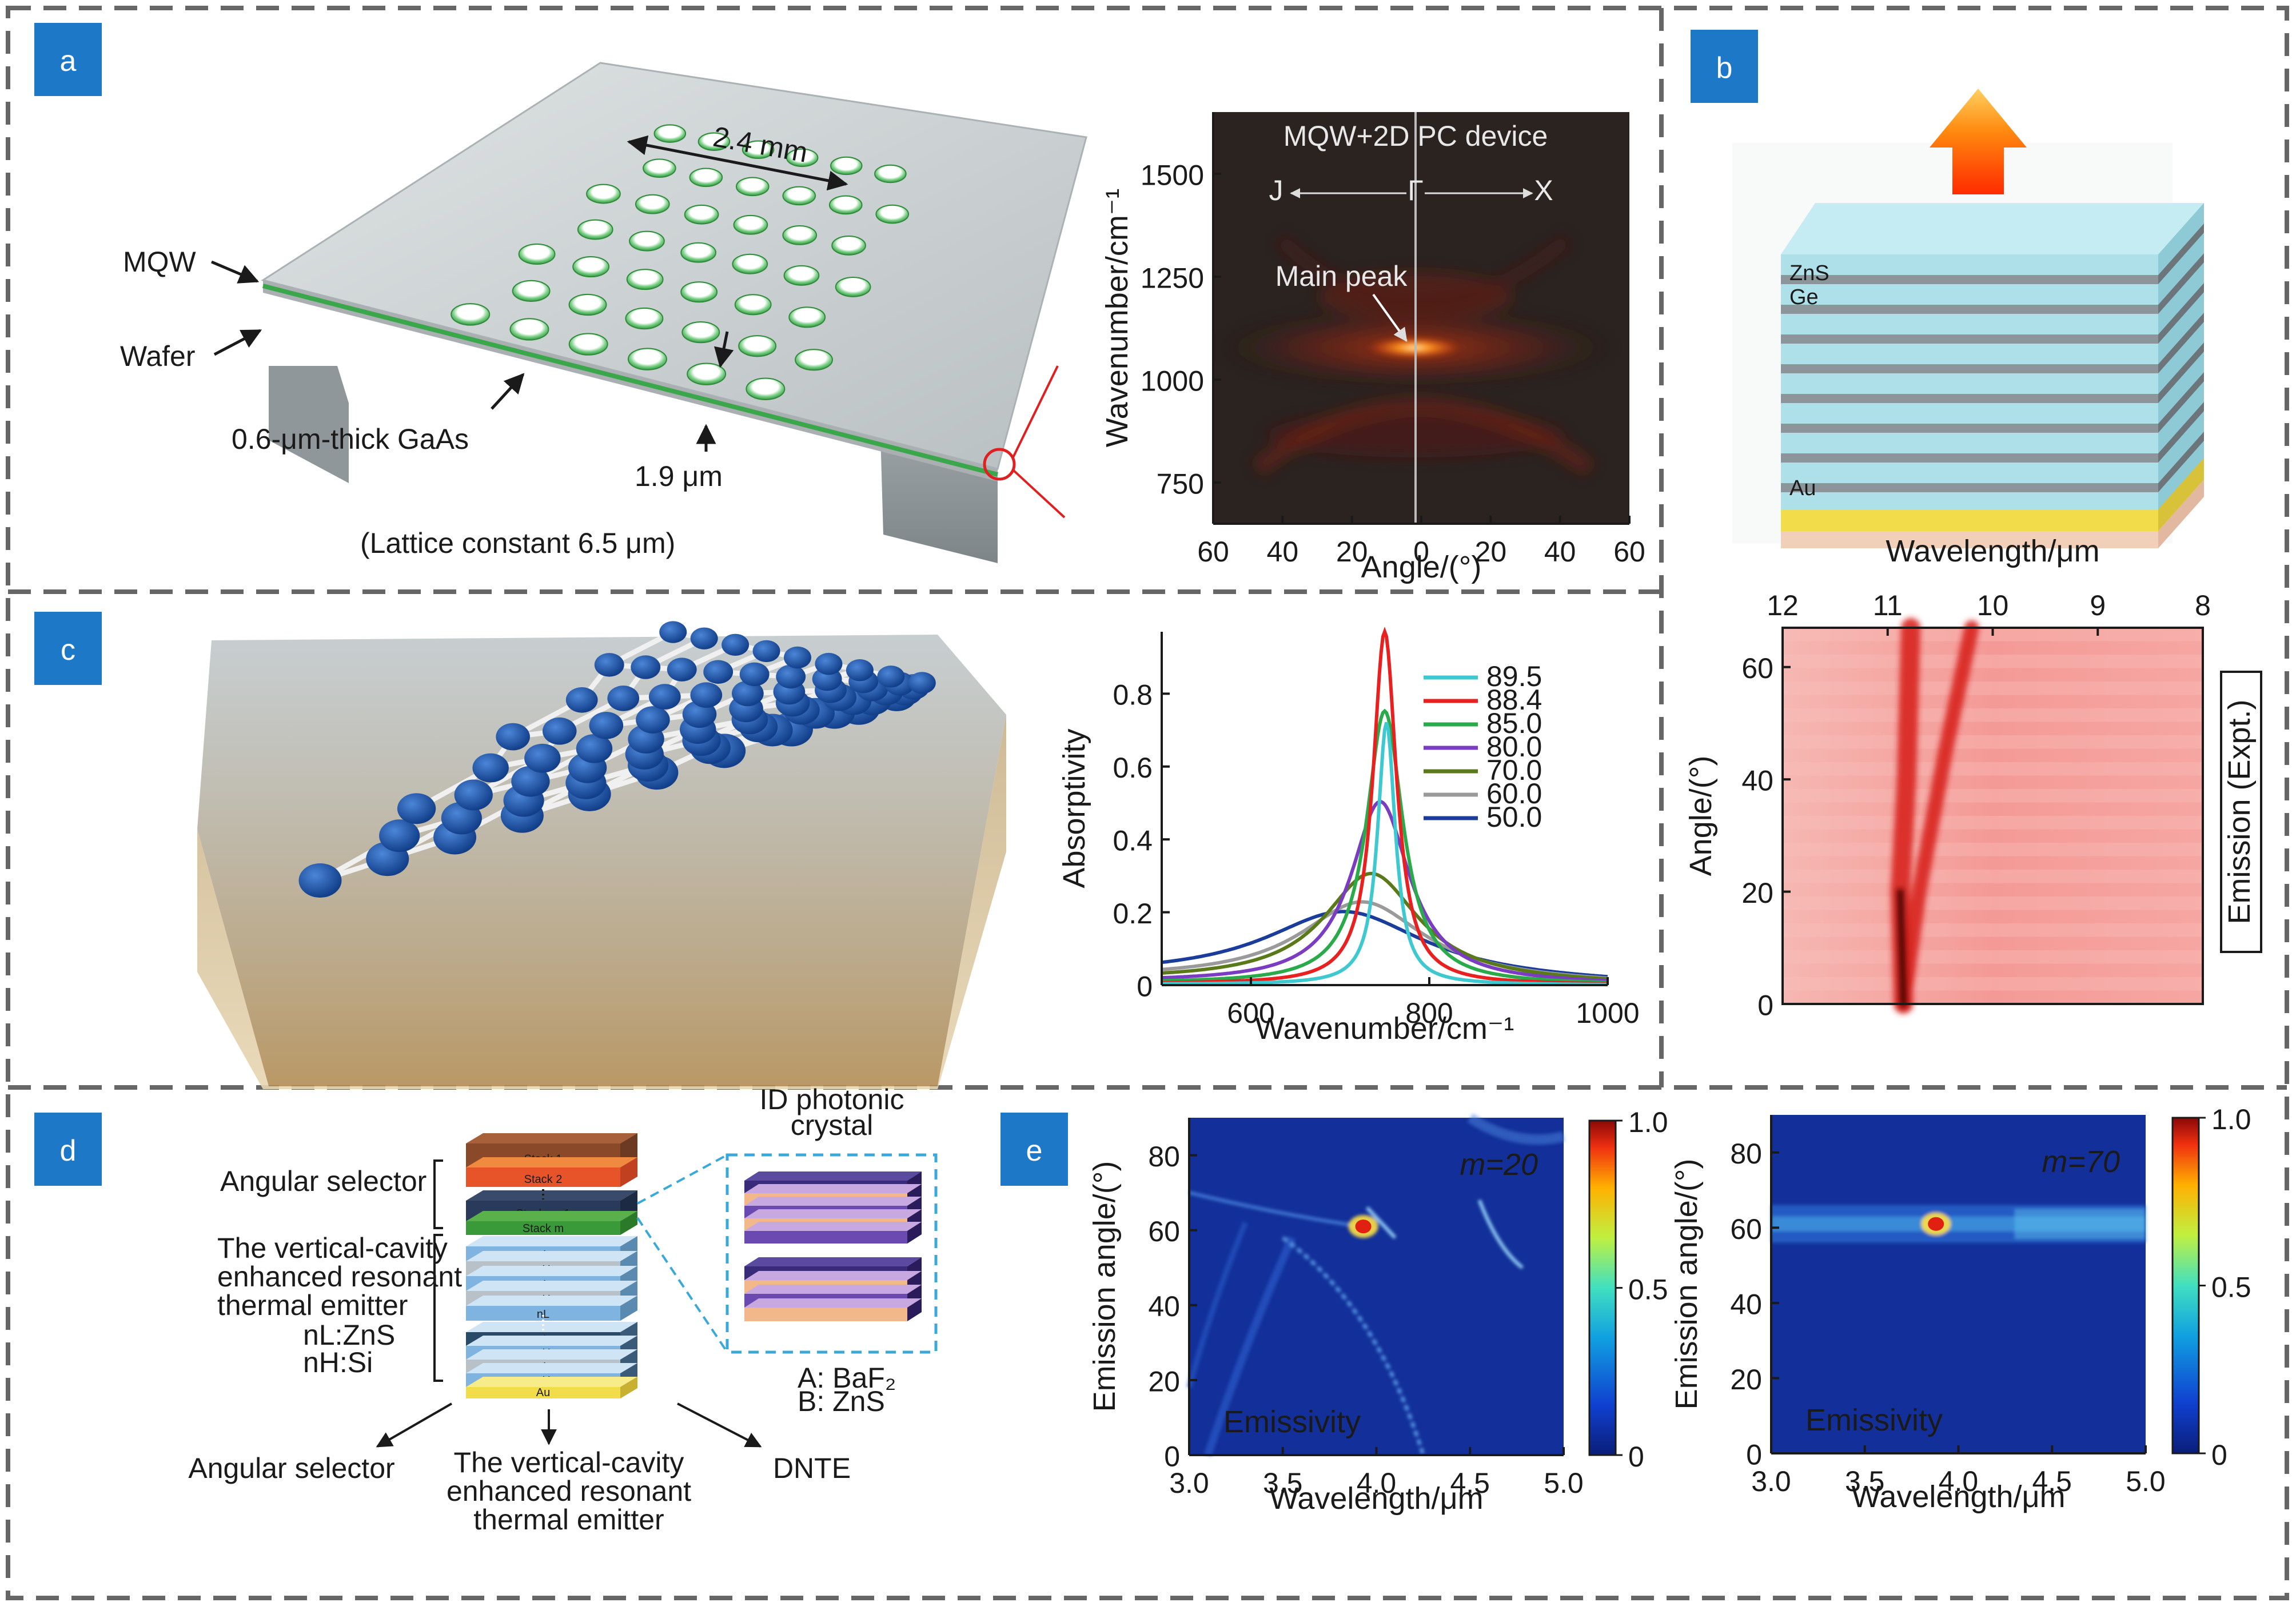 Image resolution: width=2296 pixels, height=1606 pixels. I want to click on pc-a-label: A: BaF₂, so click(847, 1378).